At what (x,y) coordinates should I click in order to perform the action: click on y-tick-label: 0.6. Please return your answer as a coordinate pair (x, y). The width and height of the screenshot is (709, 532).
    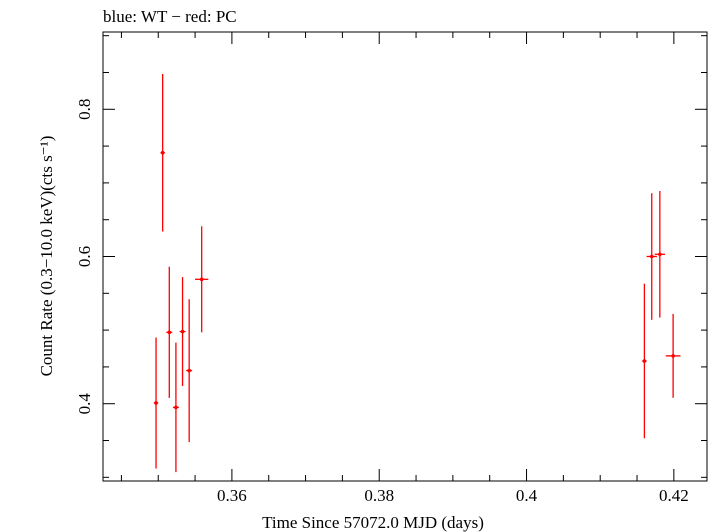
    Looking at the image, I should click on (84, 256).